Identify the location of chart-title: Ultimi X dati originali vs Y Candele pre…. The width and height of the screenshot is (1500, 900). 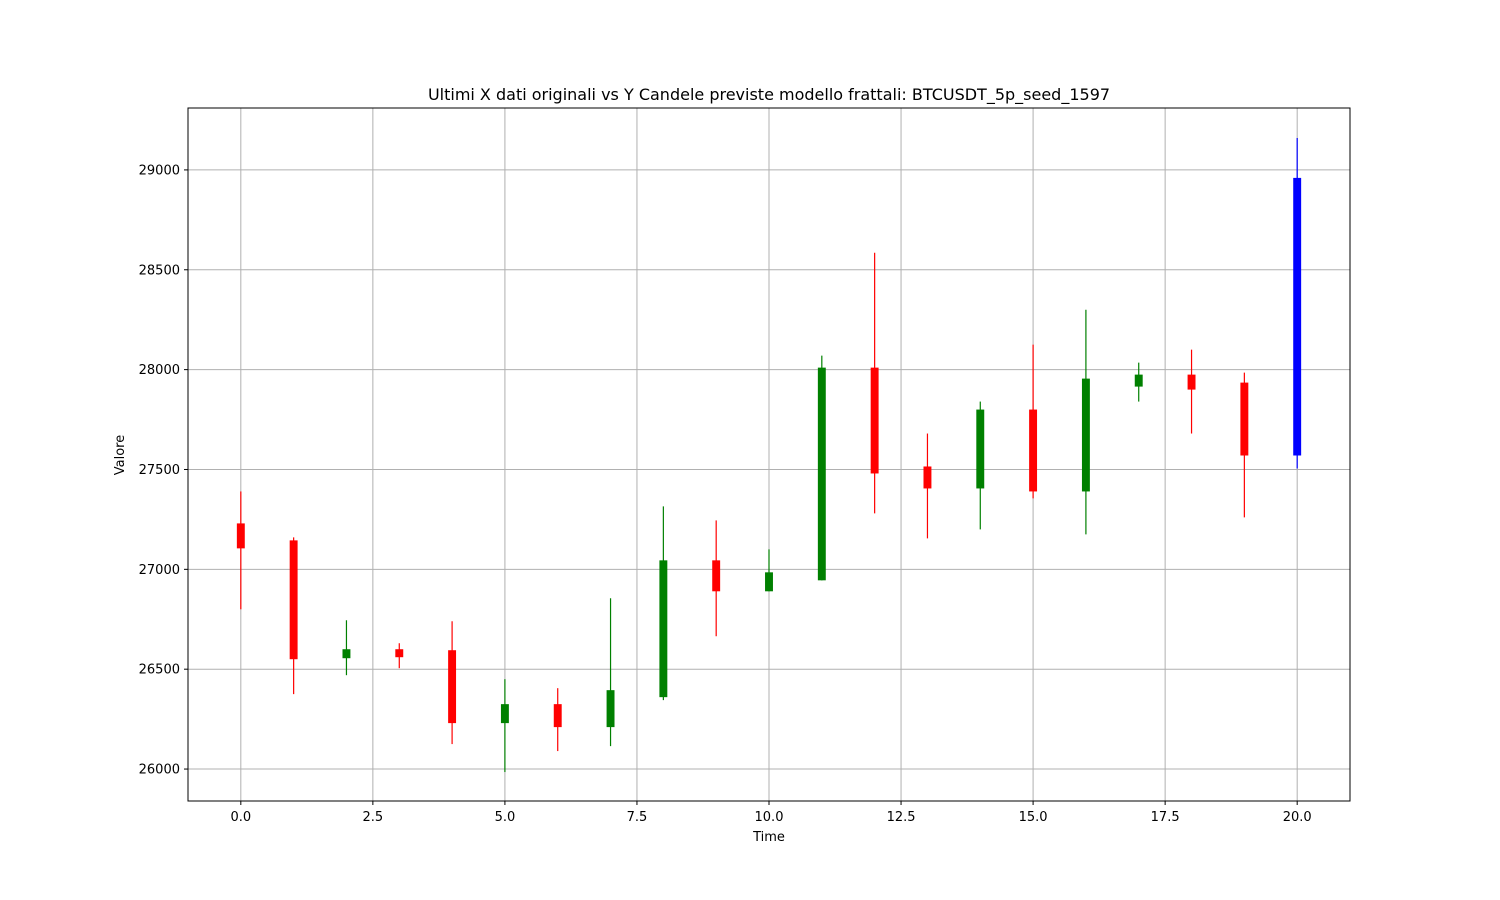
(769, 95).